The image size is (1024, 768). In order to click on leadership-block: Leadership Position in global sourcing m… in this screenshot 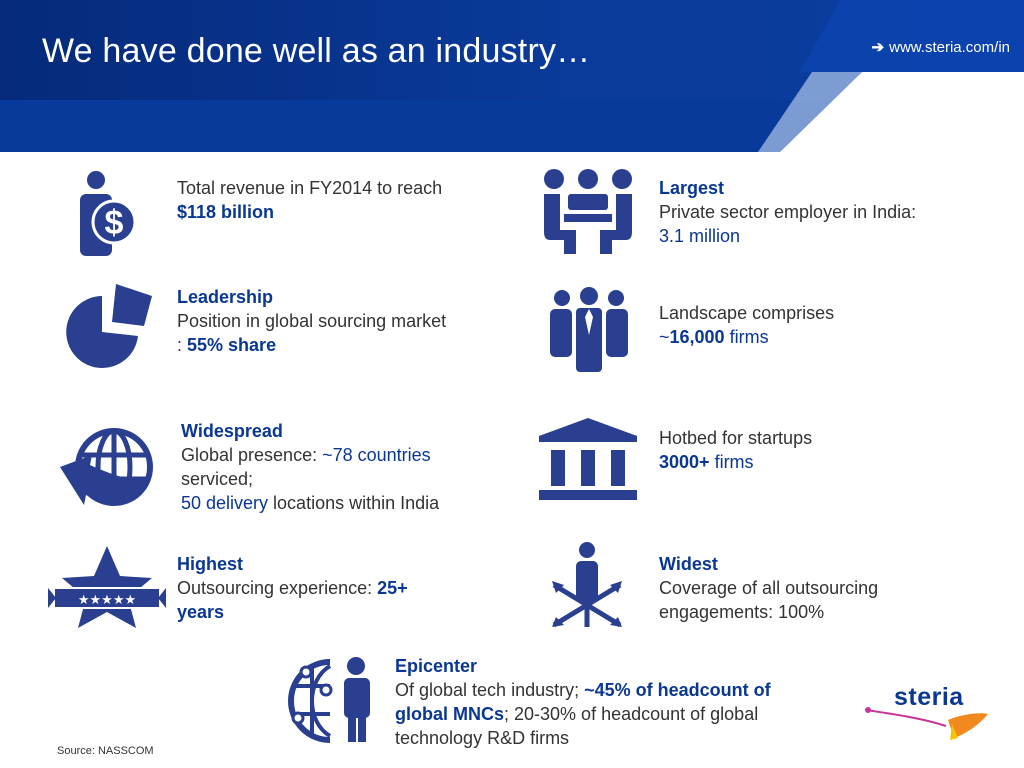, I will do `click(311, 321)`.